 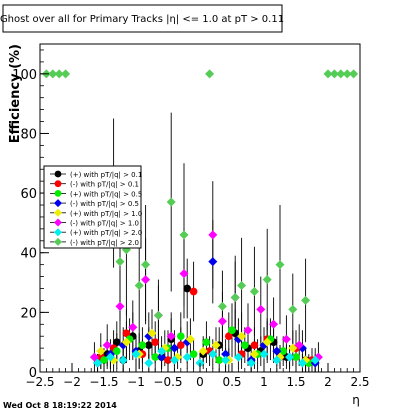 I want to click on y-tick-label: 100, so click(x=24, y=75).